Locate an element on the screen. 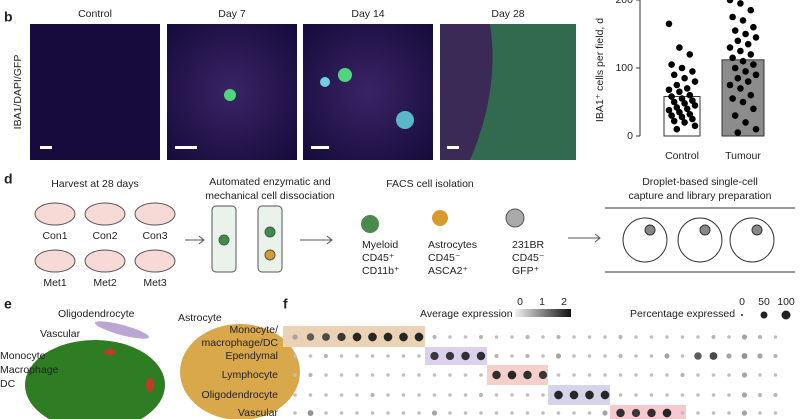 The width and height of the screenshot is (800, 419). cluster-label: Oligodendrocyte is located at coordinates (96, 314).